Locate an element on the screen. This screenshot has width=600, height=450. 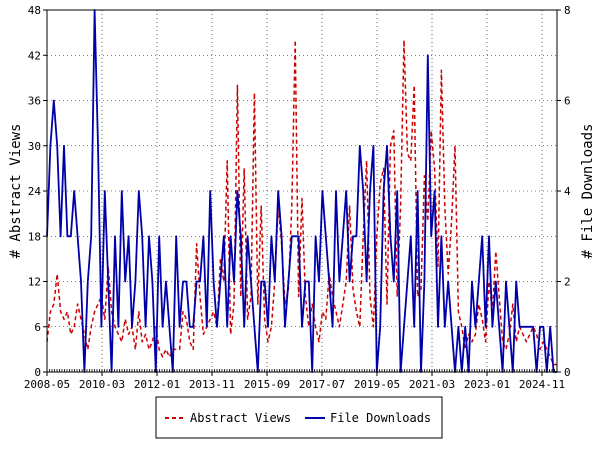
x-tick-label: 2021-03 is located at coordinates (432, 384).